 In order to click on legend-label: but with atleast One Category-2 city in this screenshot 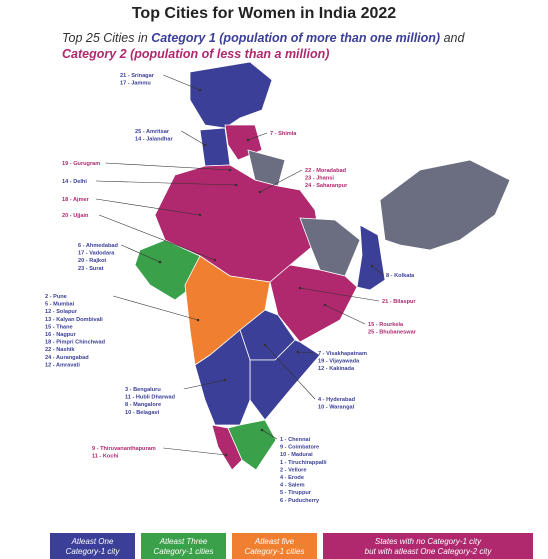, I will do `click(429, 551)`.